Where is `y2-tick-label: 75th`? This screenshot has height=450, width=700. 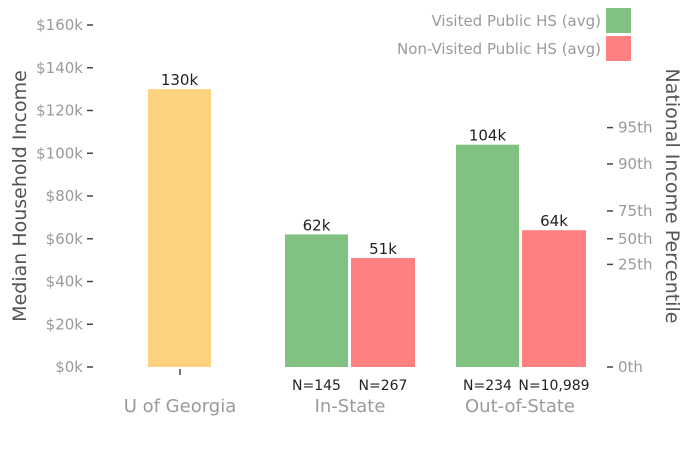 y2-tick-label: 75th is located at coordinates (635, 211).